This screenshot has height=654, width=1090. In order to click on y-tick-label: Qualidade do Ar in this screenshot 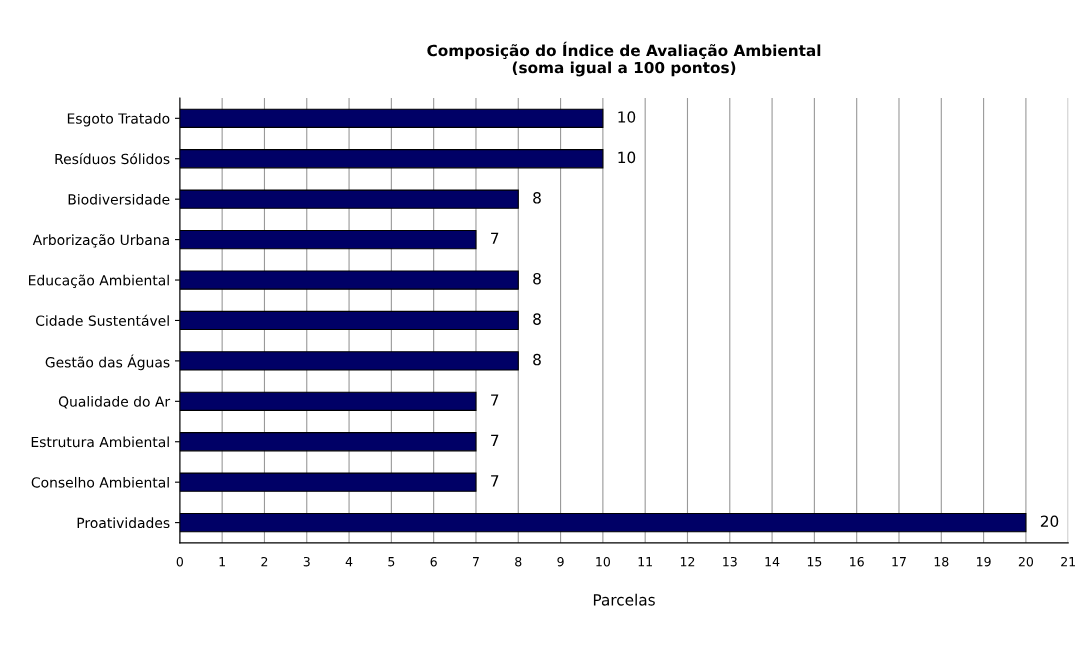, I will do `click(114, 402)`.